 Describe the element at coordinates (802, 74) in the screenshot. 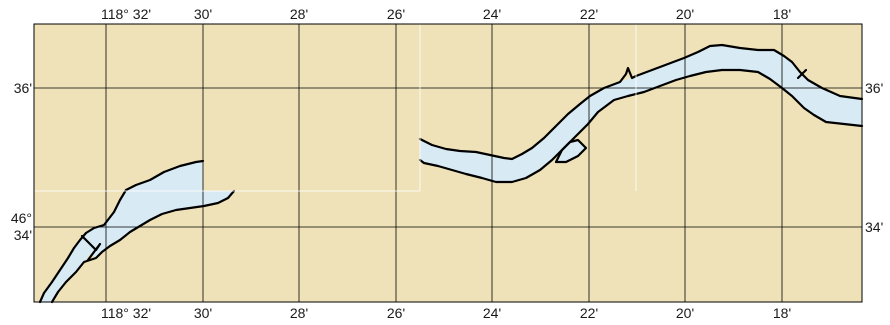

I see `shoreline-east-spur` at that location.